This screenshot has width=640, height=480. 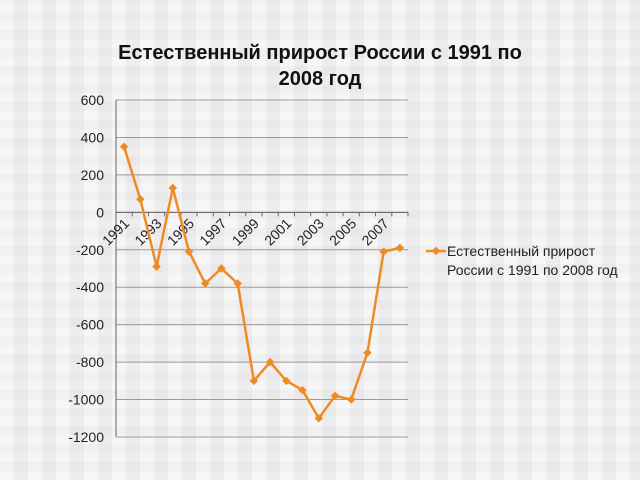 I want to click on x-tick-label: 1999, so click(x=245, y=231).